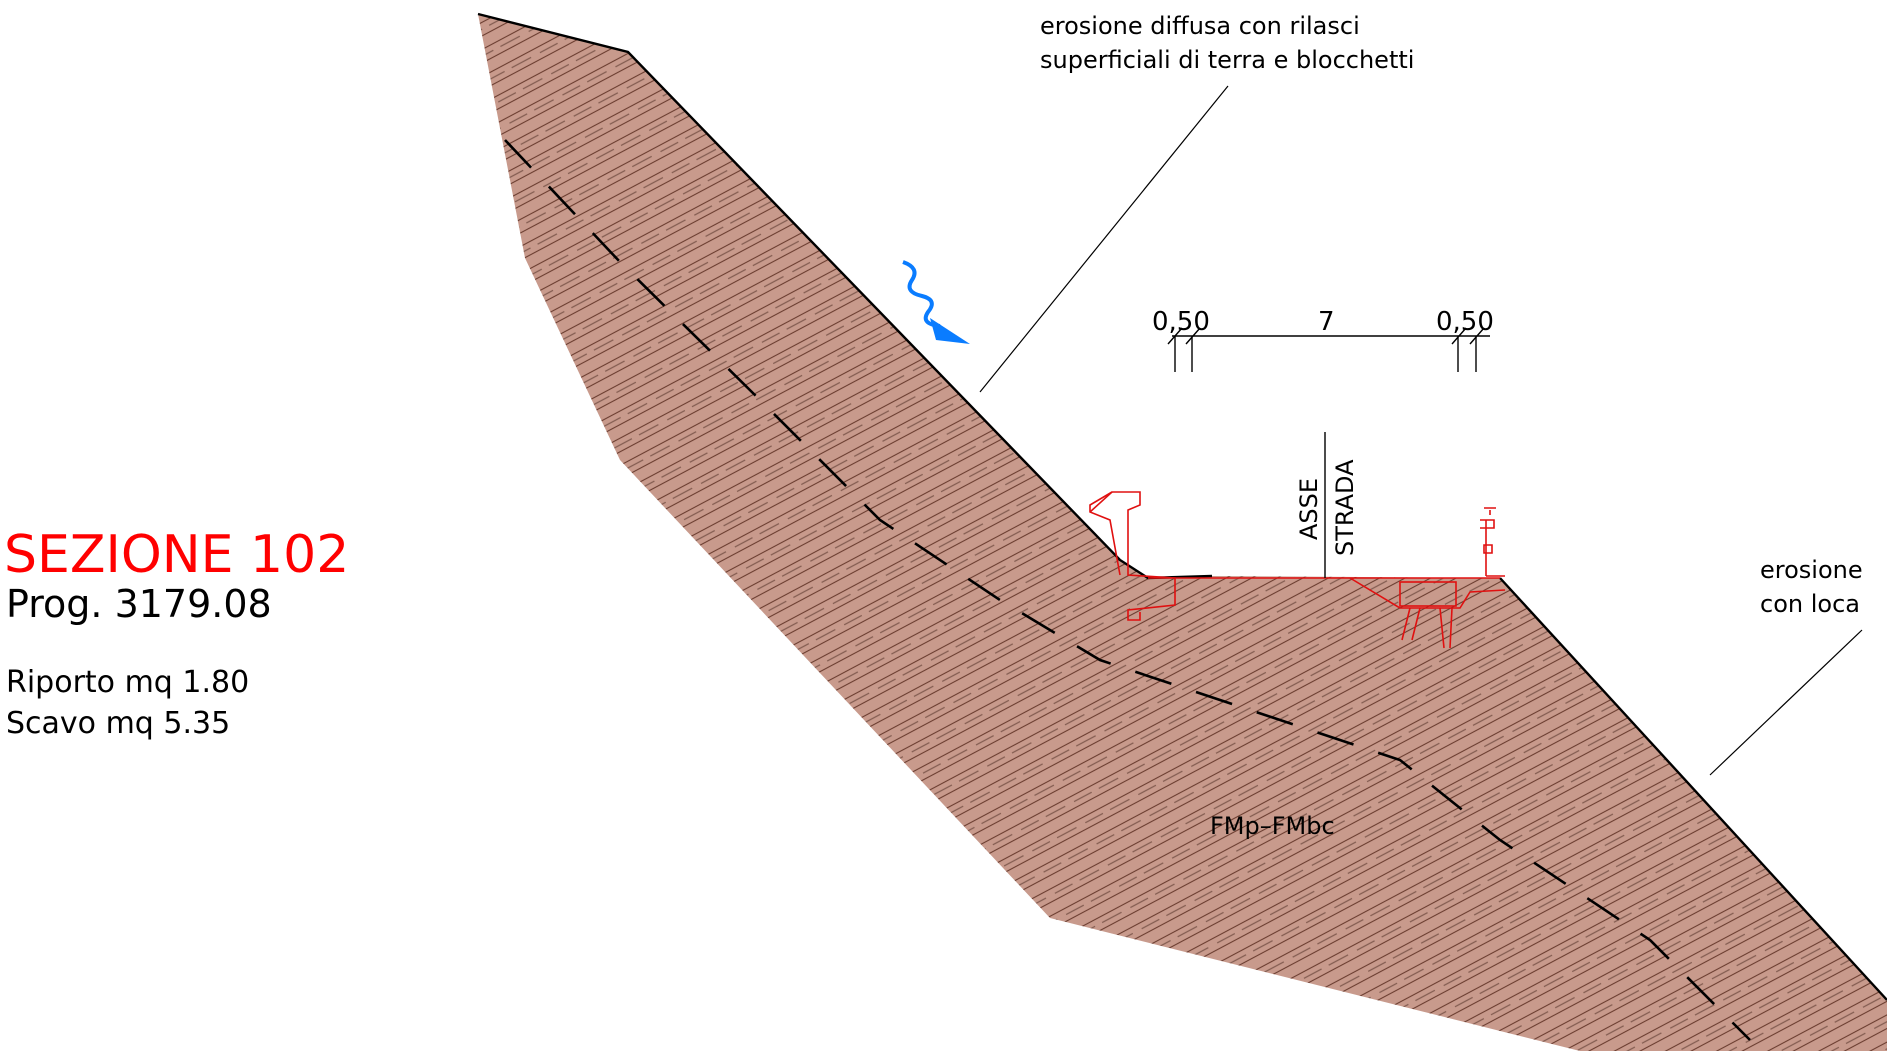 The height and width of the screenshot is (1051, 1887). Describe the element at coordinates (127, 682) in the screenshot. I see `fill-area: Riporto mq 1.80` at that location.